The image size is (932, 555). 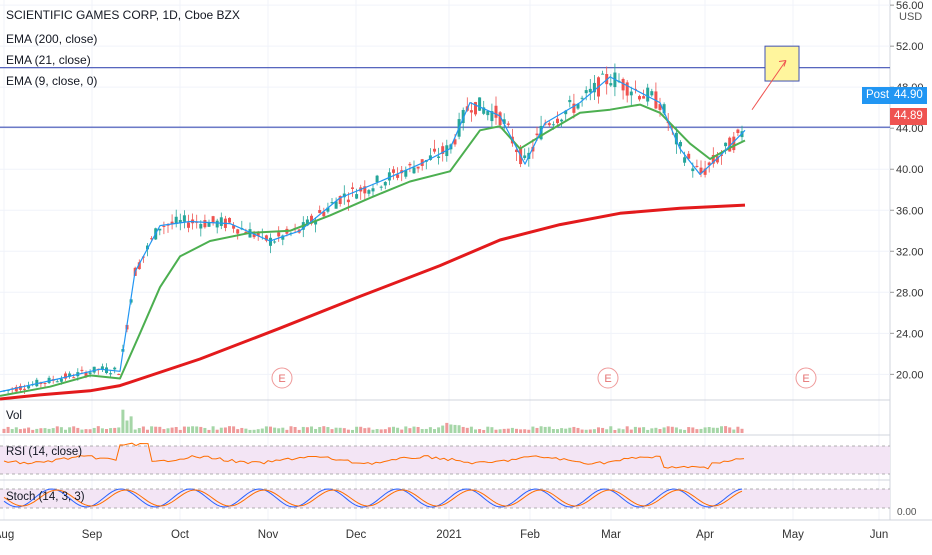 I want to click on x-tick-label: Jun, so click(x=879, y=535).